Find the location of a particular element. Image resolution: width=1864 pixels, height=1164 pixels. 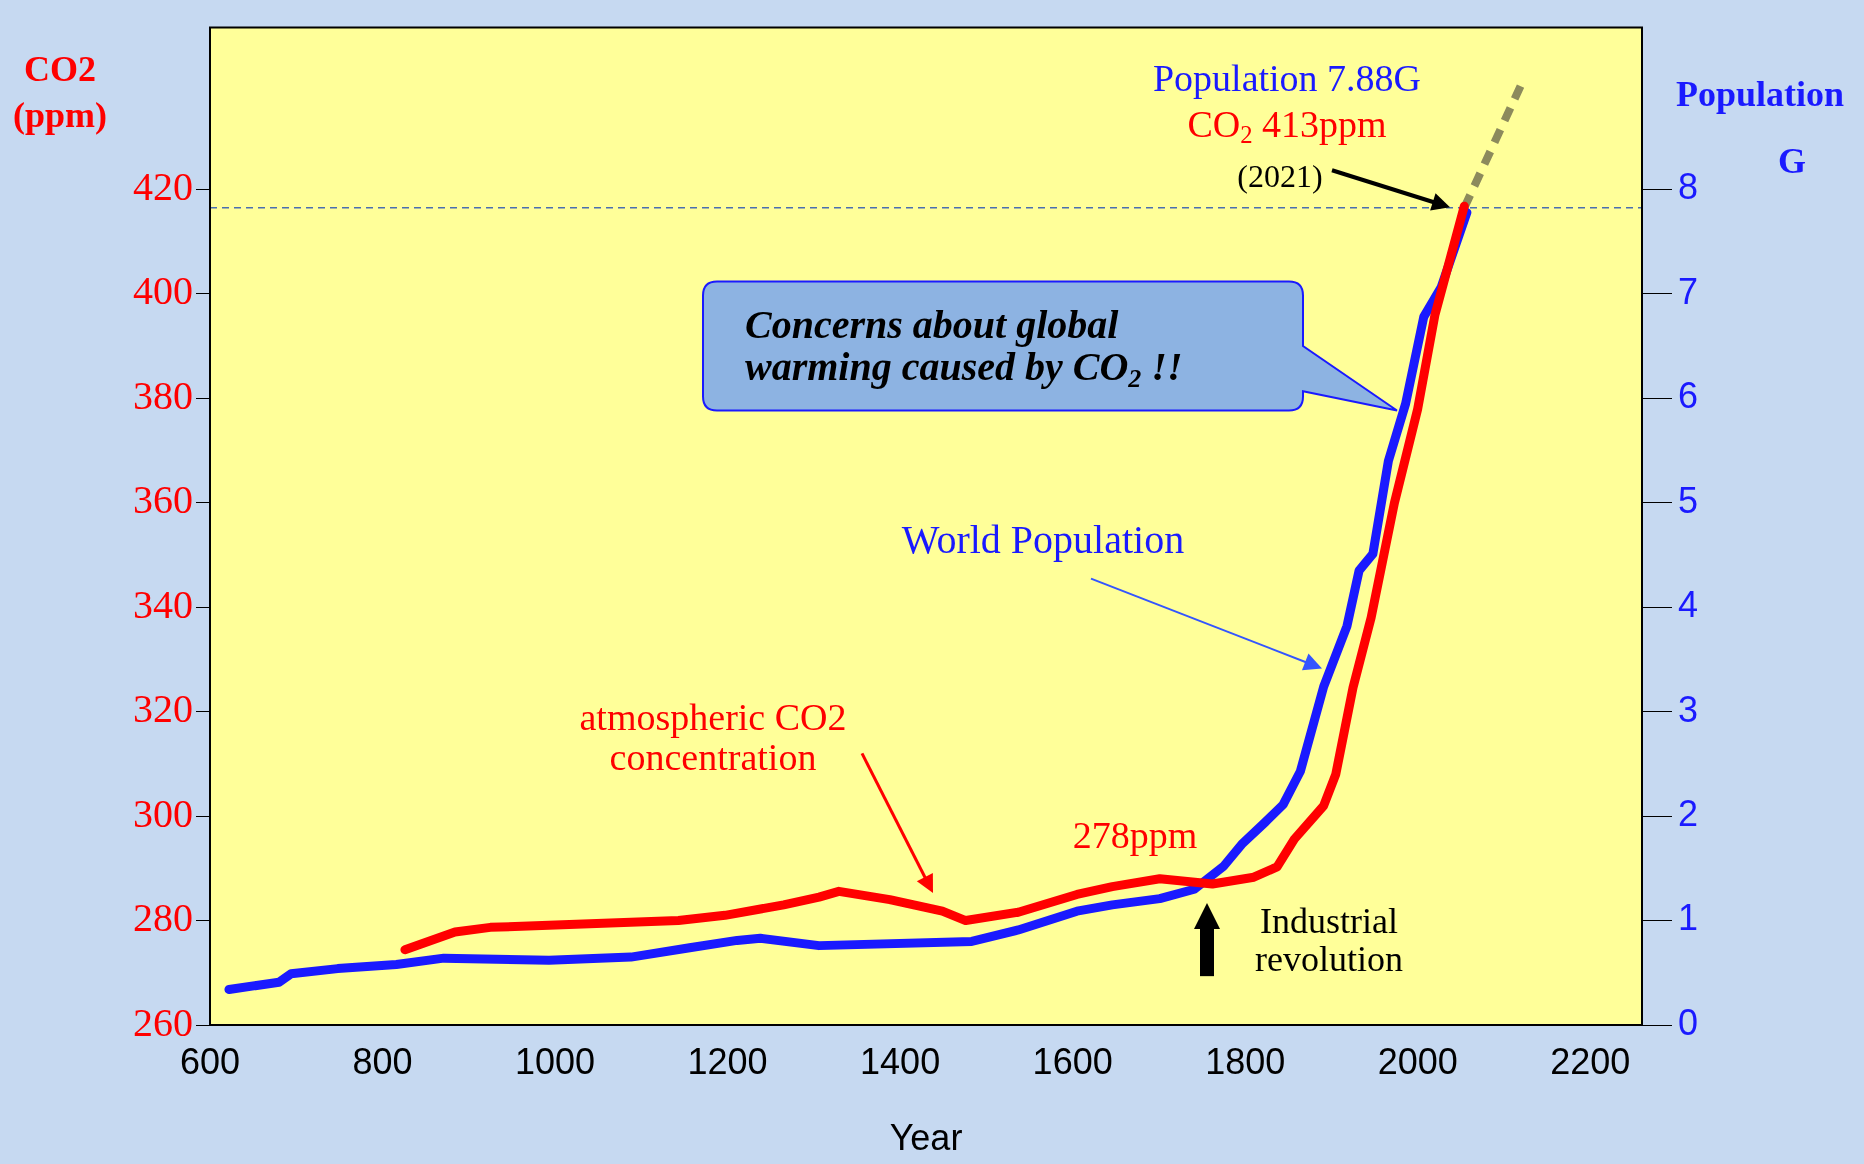

annotation: Concerns about global warming caused by CO$_{2}$ !! is located at coordinates (964, 347).